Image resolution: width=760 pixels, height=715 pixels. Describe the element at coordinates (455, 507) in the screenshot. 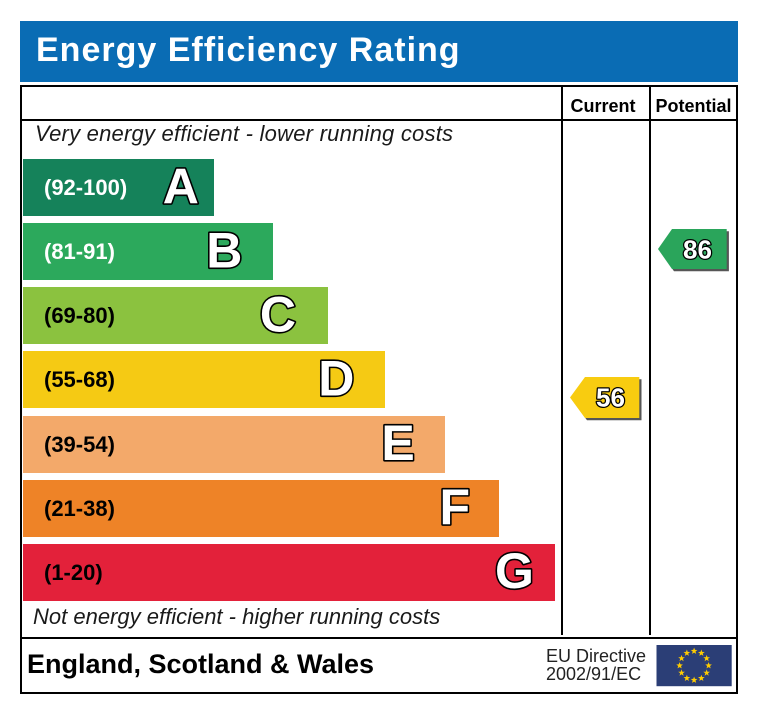

I see `svg-text: F` at that location.